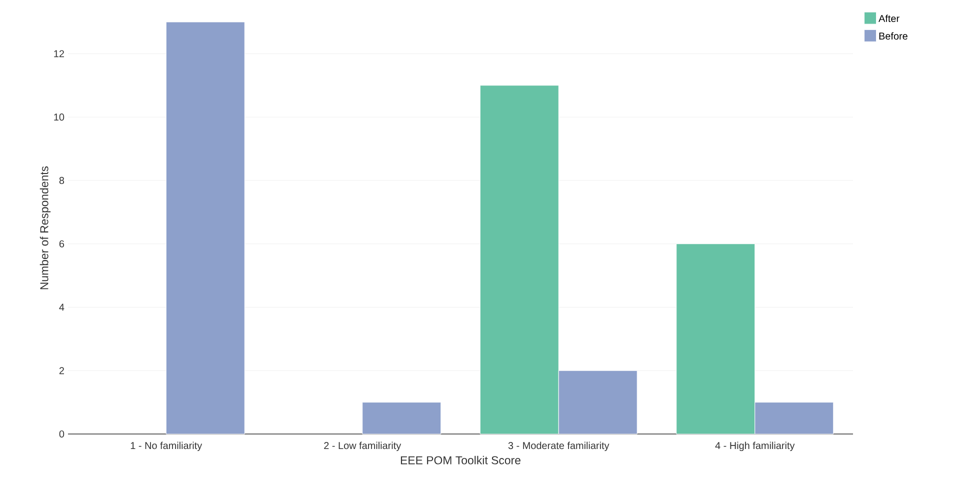  Describe the element at coordinates (460, 460) in the screenshot. I see `x-axis-title: EEE POM Toolkit Score` at that location.